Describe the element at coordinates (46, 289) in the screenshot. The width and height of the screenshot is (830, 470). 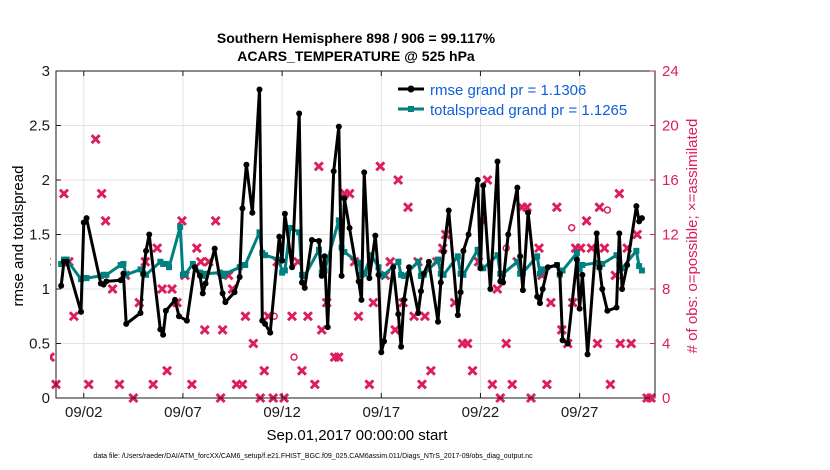
I see `y-tick-label-left: 1` at that location.